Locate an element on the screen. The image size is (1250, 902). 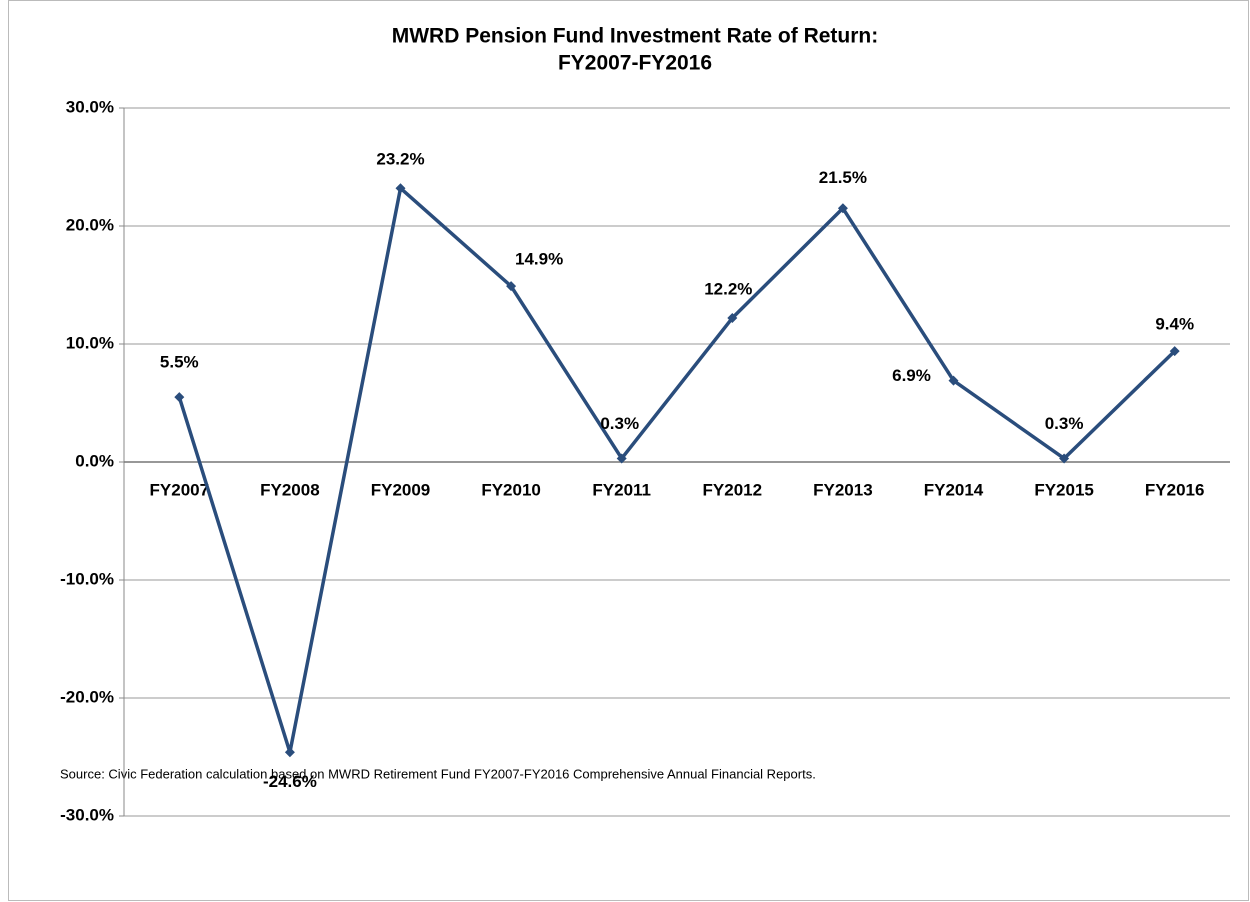
y-tick-label: 30.0% is located at coordinates (90, 106).